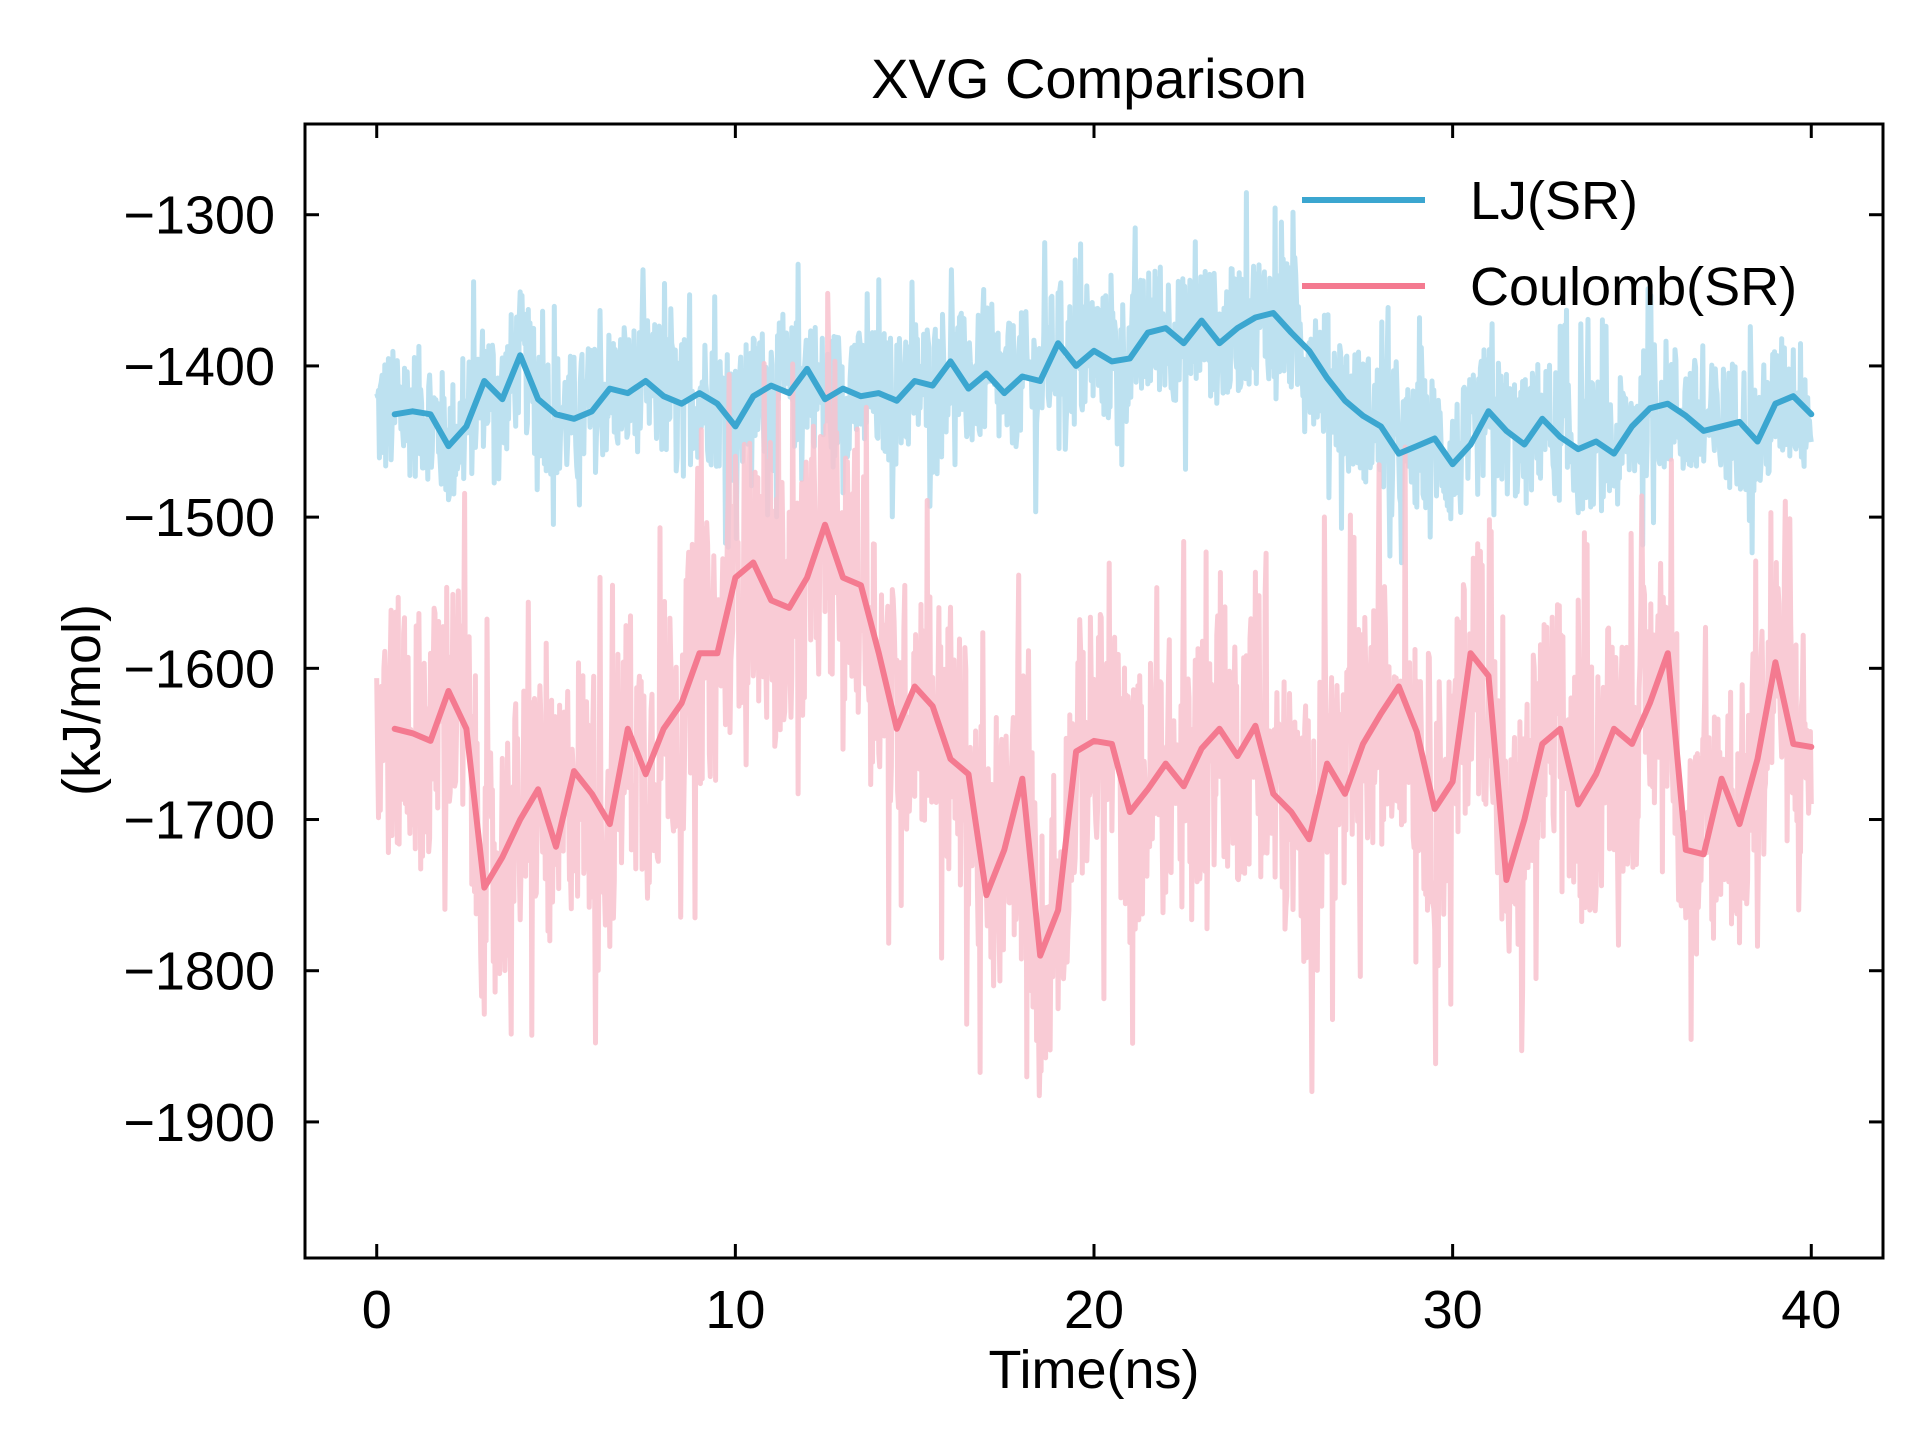 This screenshot has width=1920, height=1440. What do you see at coordinates (199, 518) in the screenshot?
I see `y-tick-label: −1500` at bounding box center [199, 518].